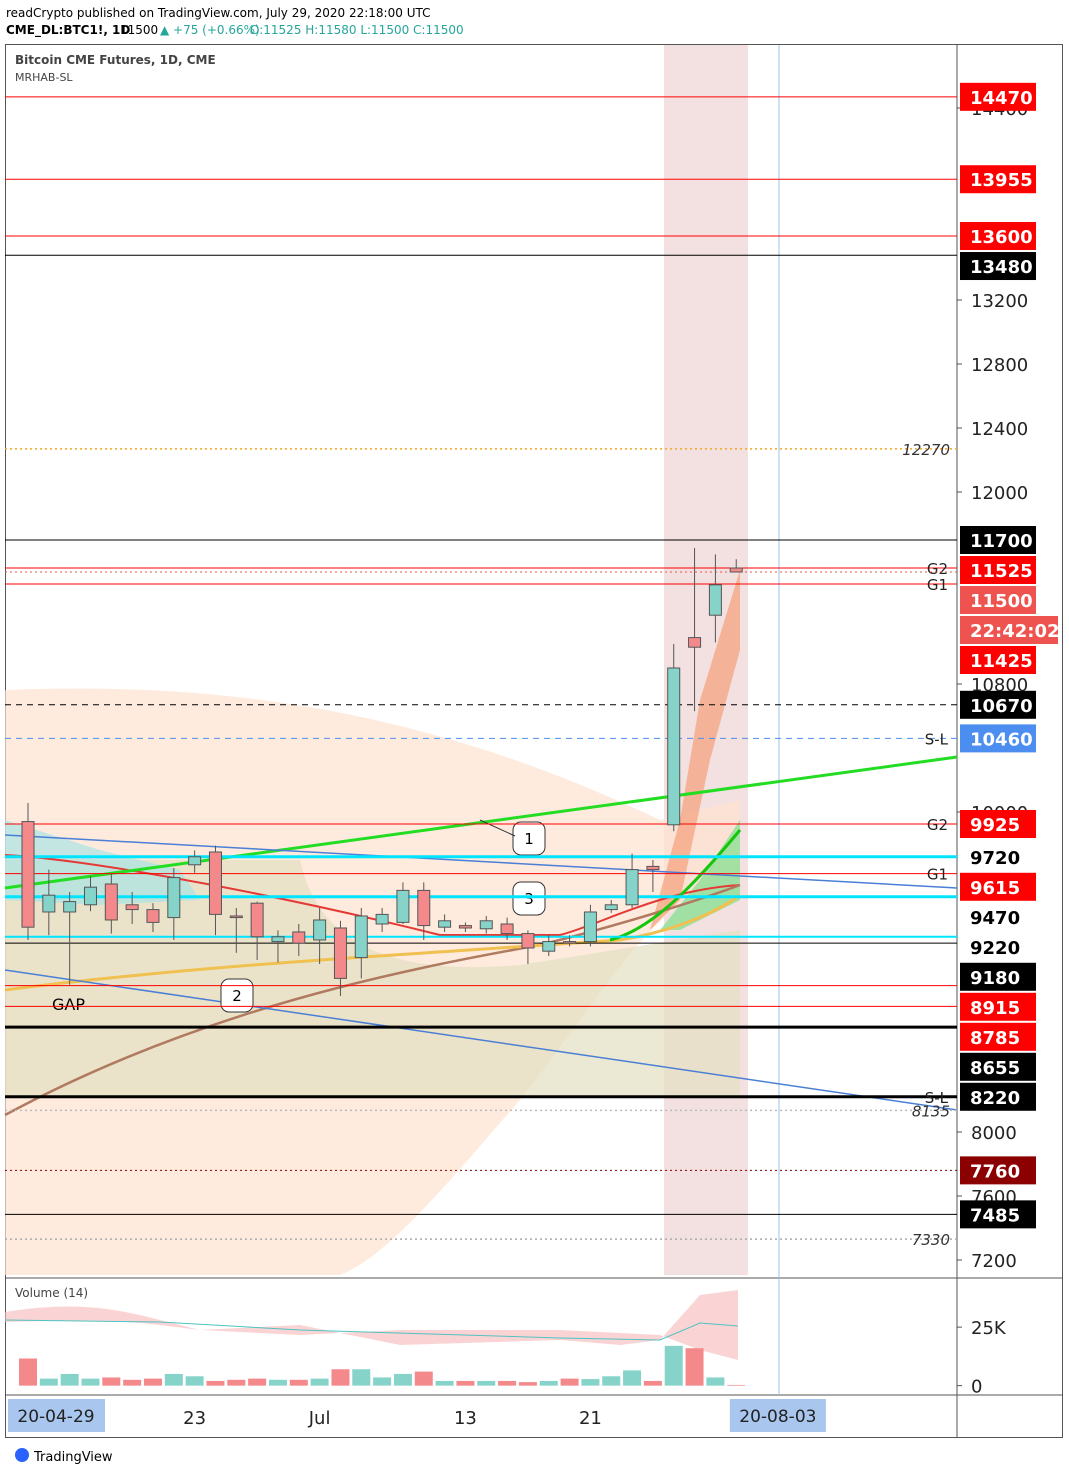  What do you see at coordinates (1001, 180) in the screenshot?
I see `level-label: 13955` at bounding box center [1001, 180].